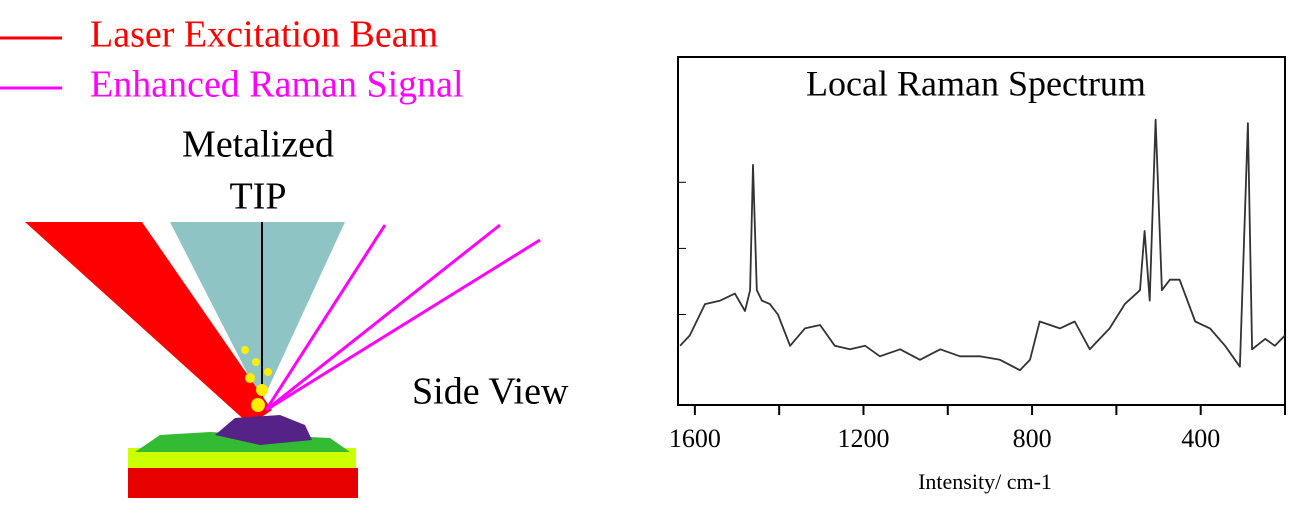  I want to click on x-axis-label: Intensity/ cm-1, so click(985, 481).